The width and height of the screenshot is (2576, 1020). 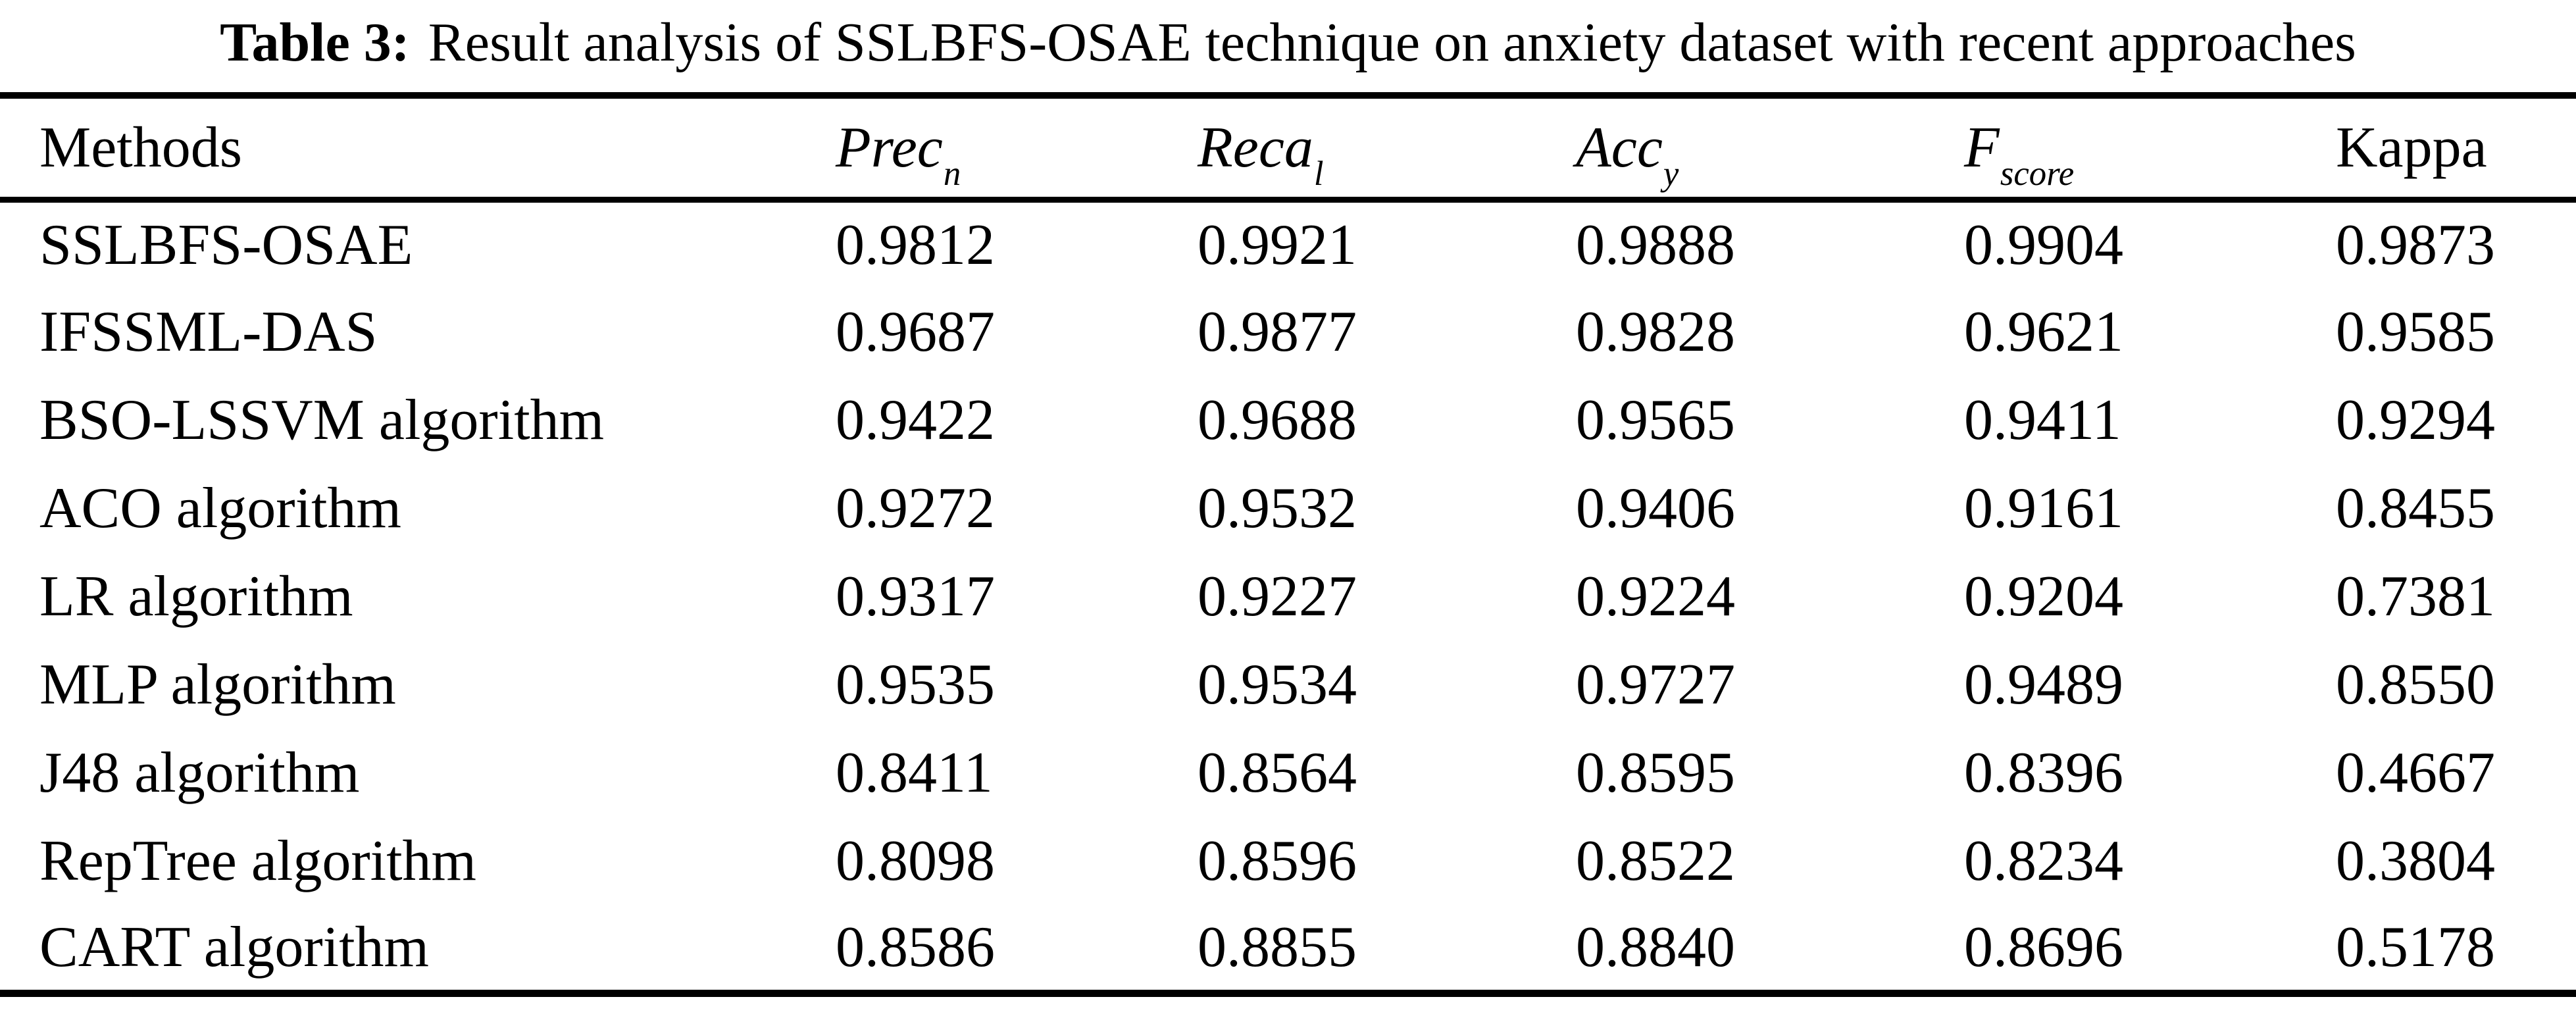 I want to click on value-cell: 0.8855, so click(x=1277, y=947).